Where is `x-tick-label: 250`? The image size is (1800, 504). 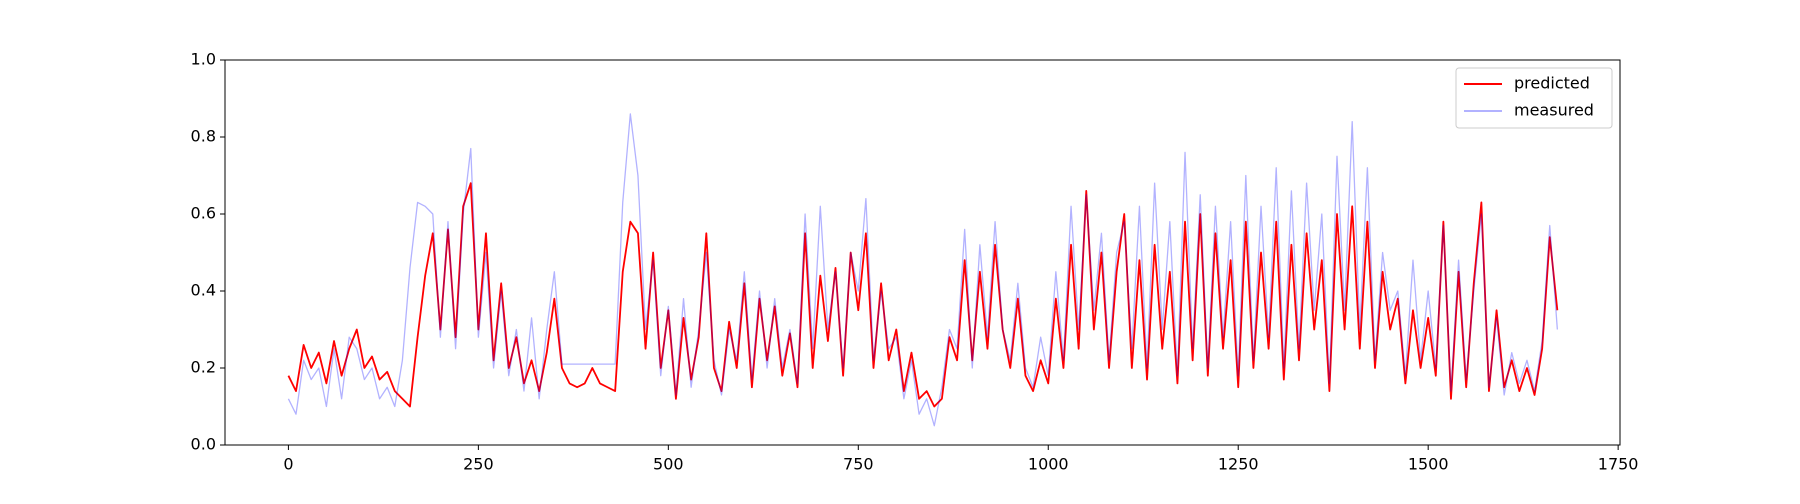
x-tick-label: 250 is located at coordinates (478, 464).